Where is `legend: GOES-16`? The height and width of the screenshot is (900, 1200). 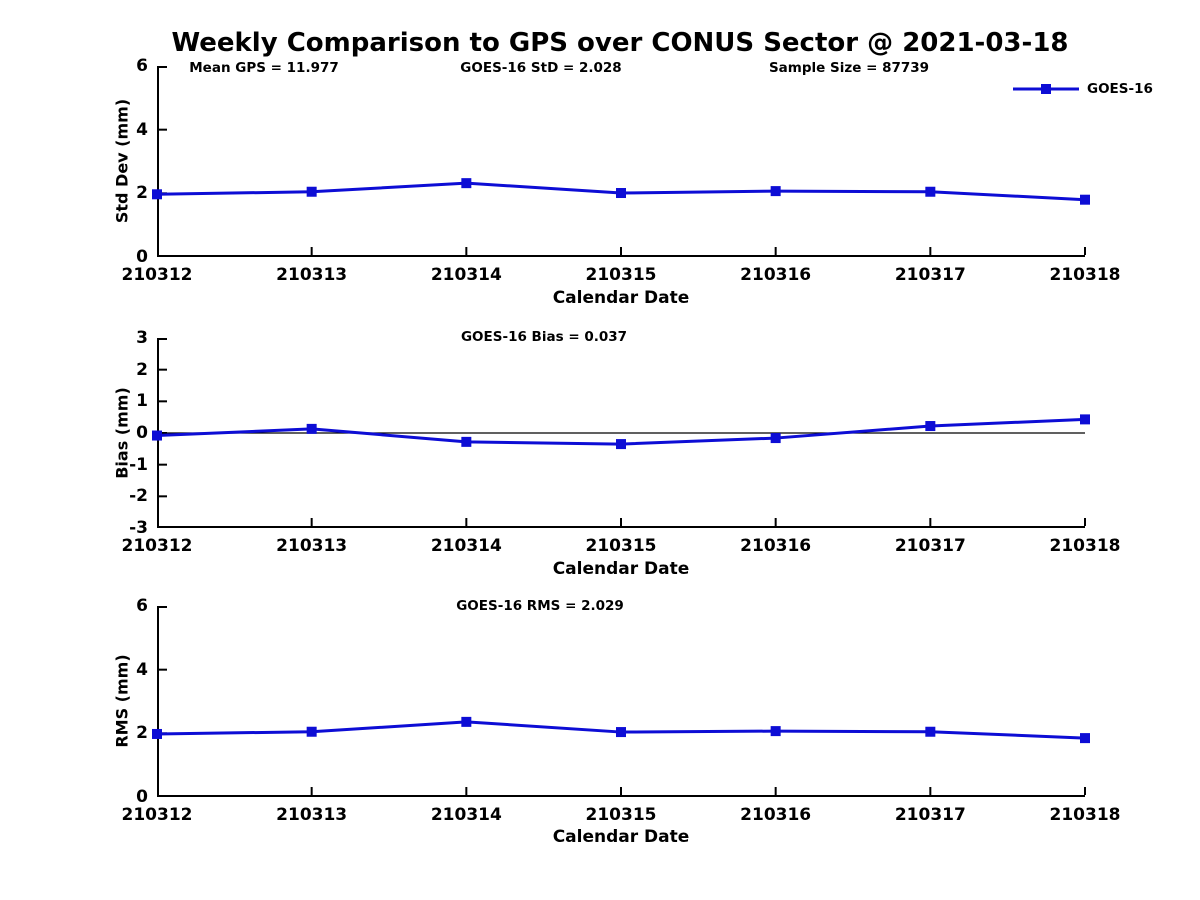 legend: GOES-16 is located at coordinates (1083, 89).